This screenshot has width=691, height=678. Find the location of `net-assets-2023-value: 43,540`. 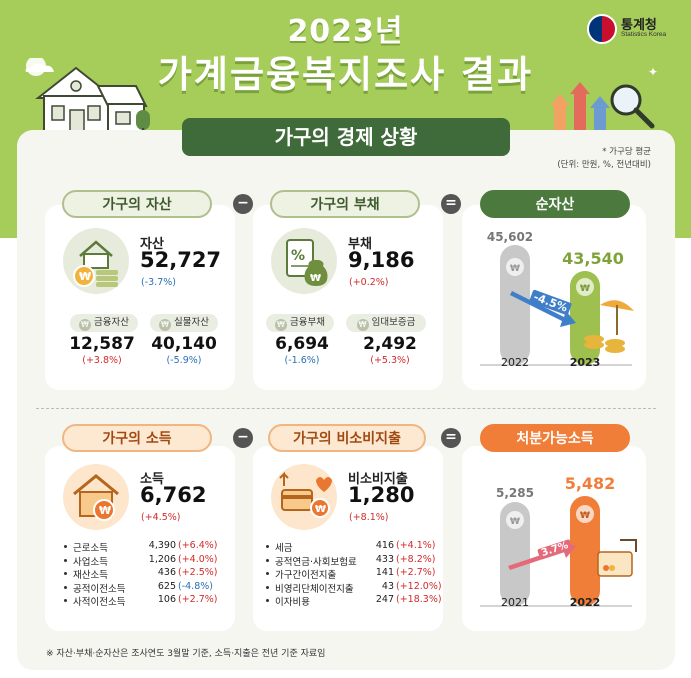

net-assets-2023-value: 43,540 is located at coordinates (593, 258).